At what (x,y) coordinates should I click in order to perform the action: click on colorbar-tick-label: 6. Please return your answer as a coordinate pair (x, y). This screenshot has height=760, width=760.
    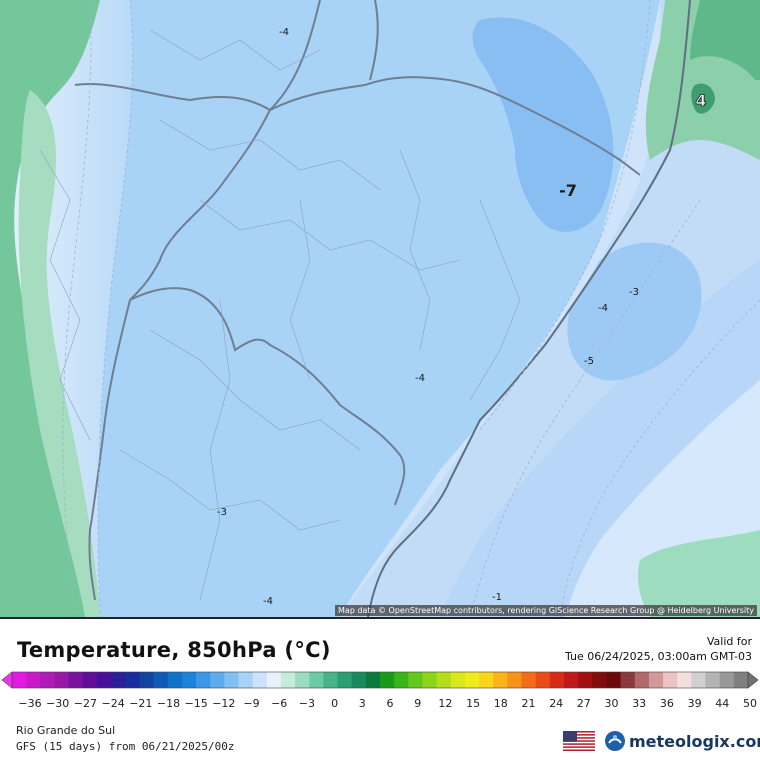
    Looking at the image, I should click on (390, 703).